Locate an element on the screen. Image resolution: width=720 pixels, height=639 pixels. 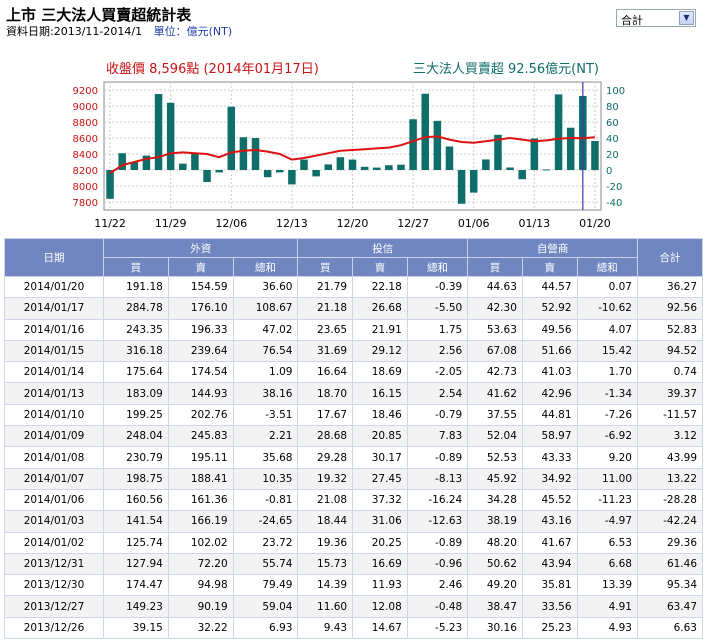
row-value: 19.32 is located at coordinates (325, 478).